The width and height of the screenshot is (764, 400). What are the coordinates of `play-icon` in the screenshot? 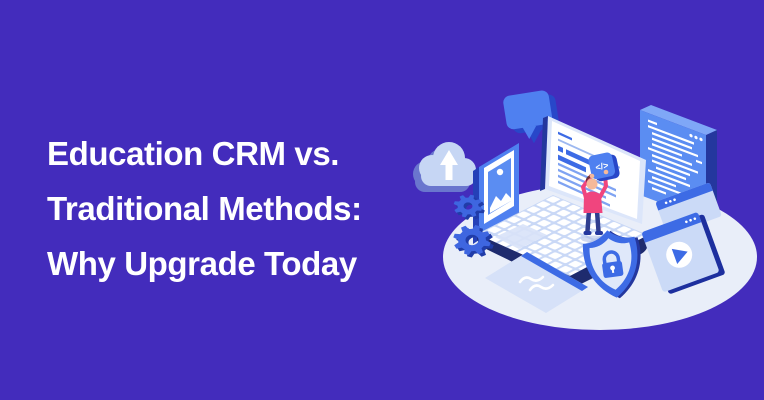 It's located at (679, 256).